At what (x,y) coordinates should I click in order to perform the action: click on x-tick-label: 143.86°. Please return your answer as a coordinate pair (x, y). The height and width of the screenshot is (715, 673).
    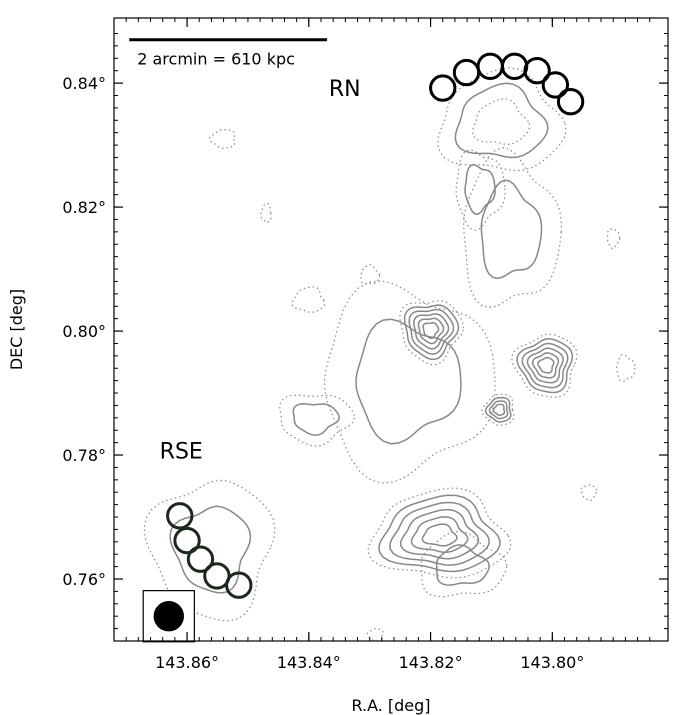
    Looking at the image, I should click on (187, 662).